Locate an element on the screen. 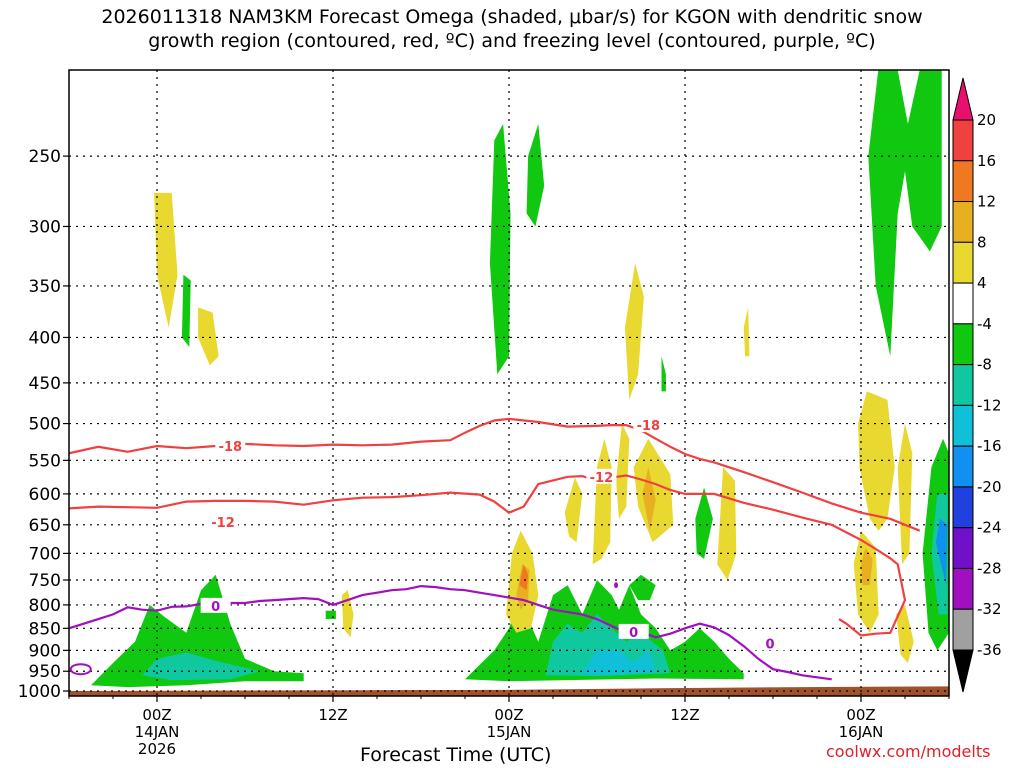 The width and height of the screenshot is (1024, 768). ground-fill is located at coordinates (509, 691).